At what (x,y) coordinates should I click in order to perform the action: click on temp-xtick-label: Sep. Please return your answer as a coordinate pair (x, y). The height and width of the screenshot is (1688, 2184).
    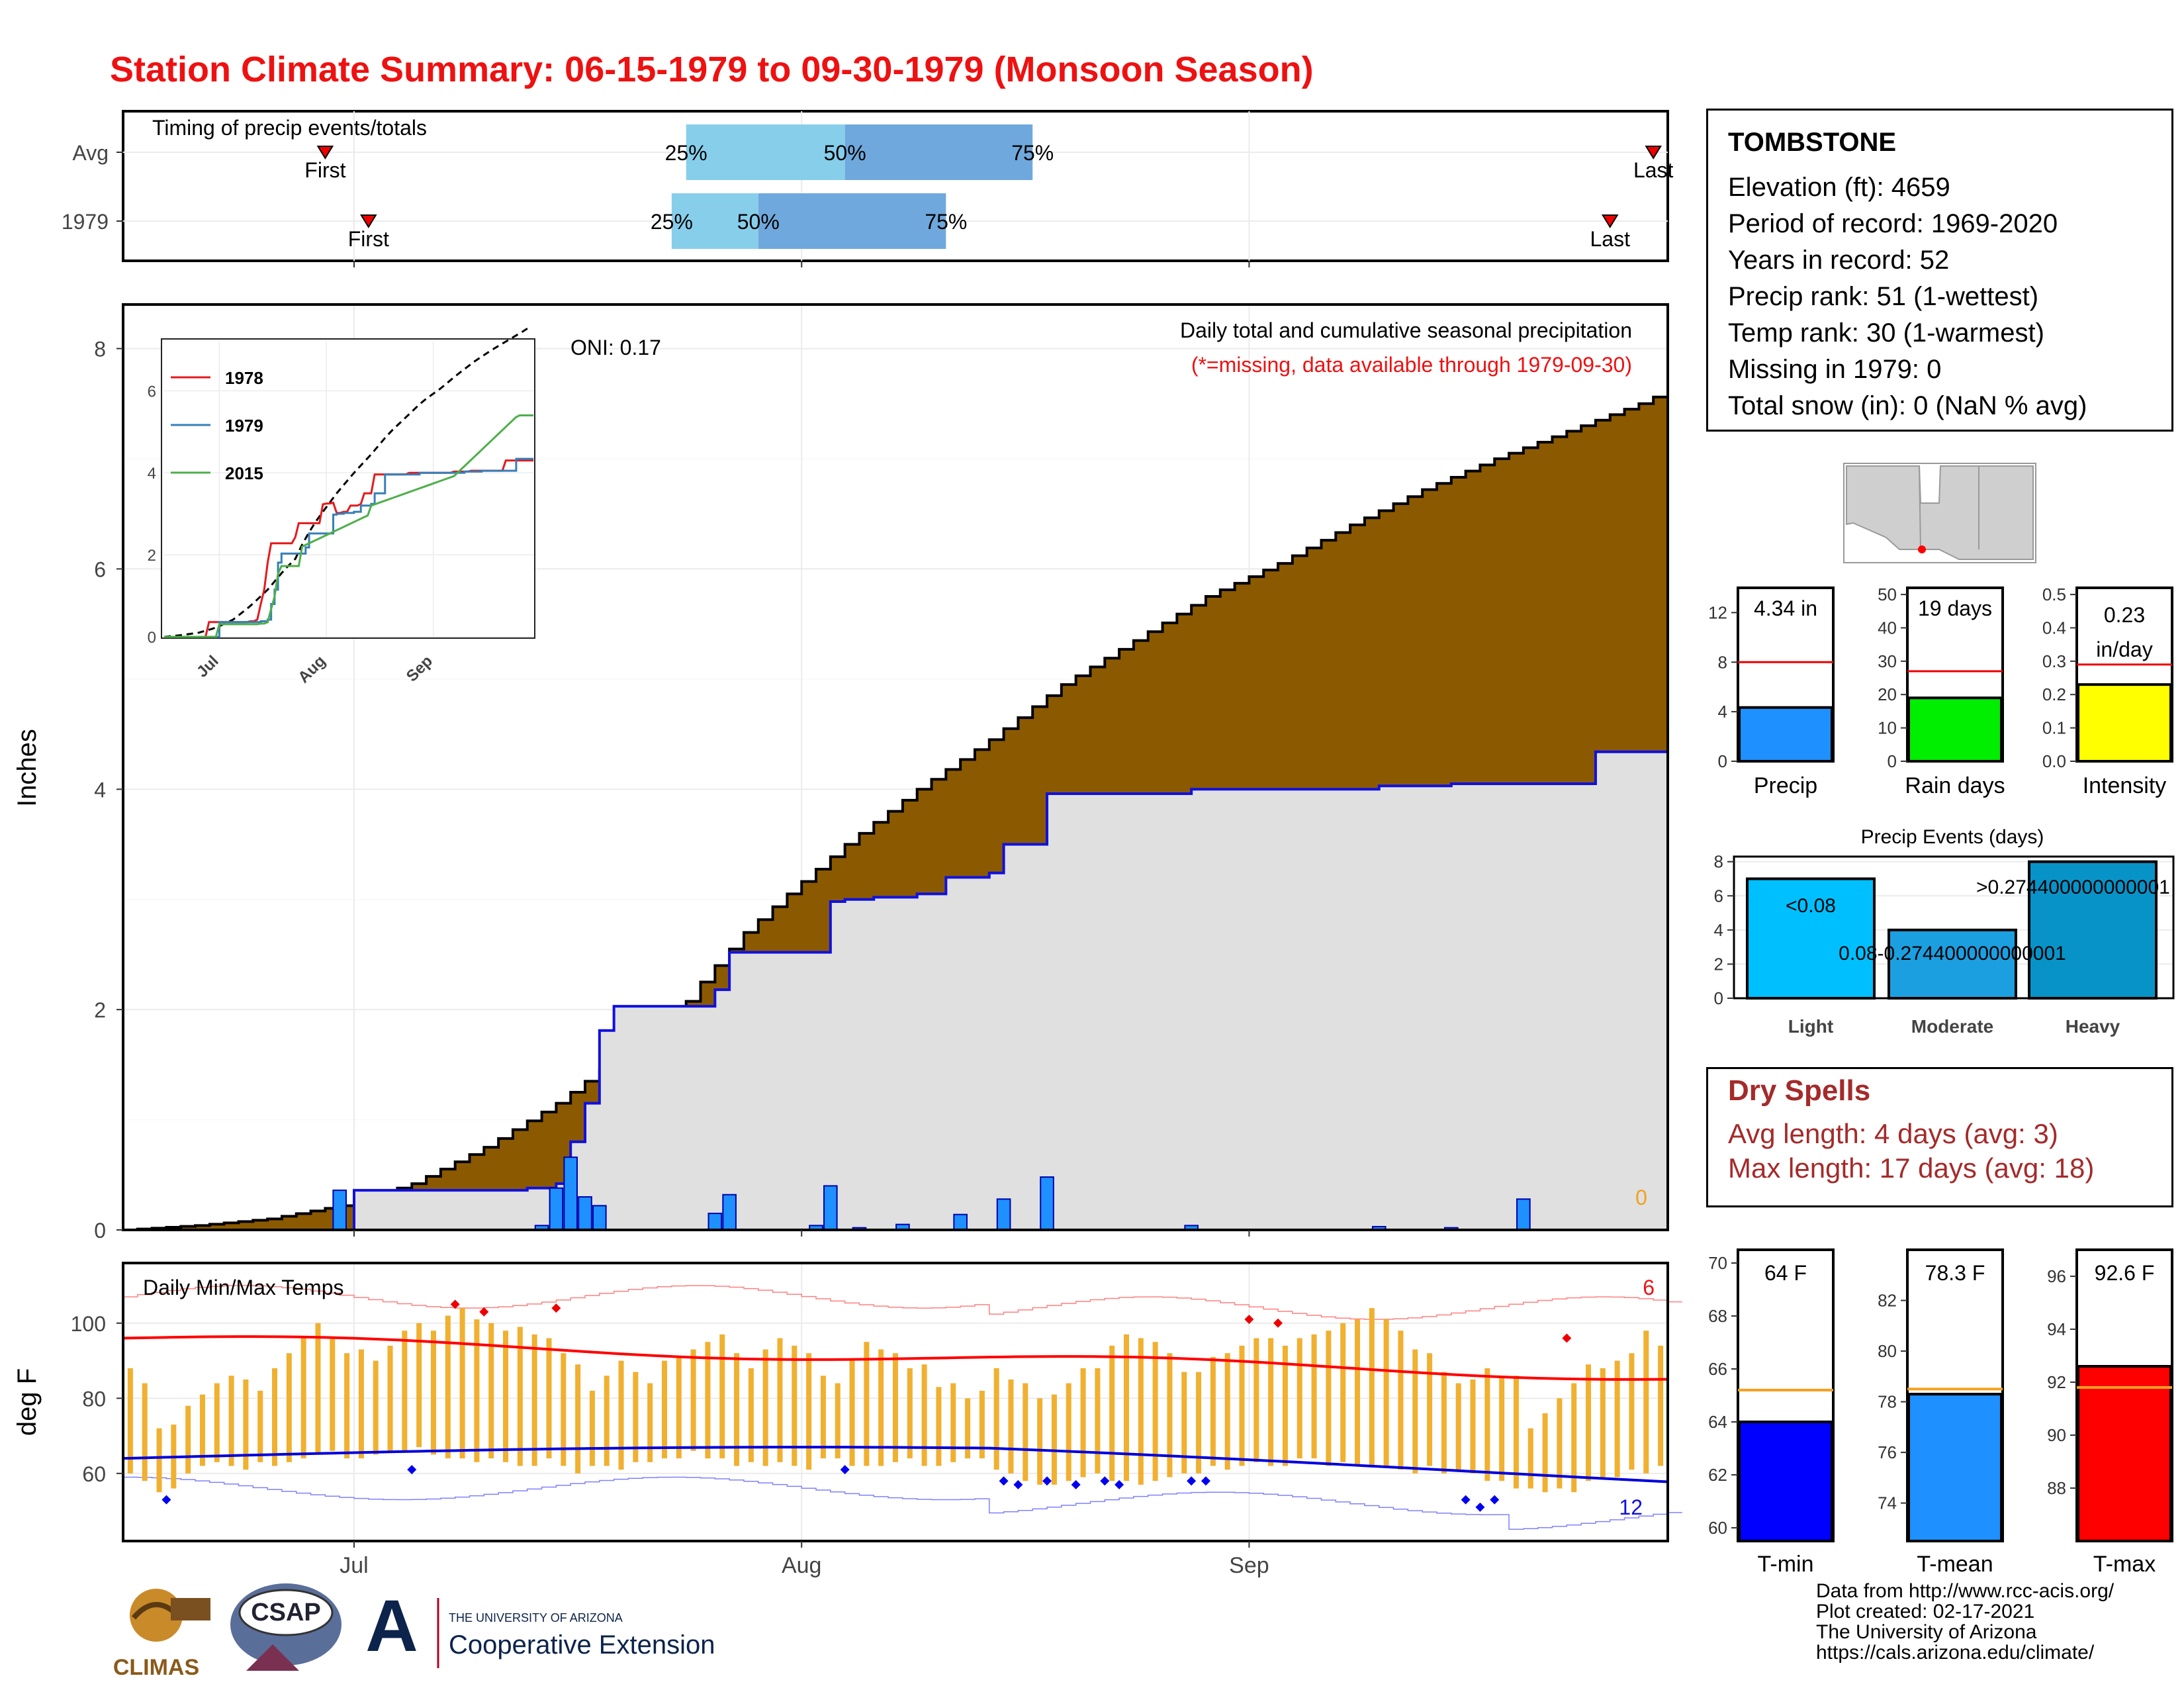
    Looking at the image, I should click on (1249, 1565).